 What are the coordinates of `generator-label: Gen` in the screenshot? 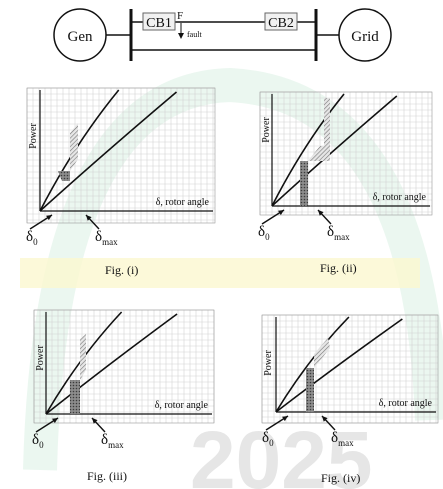 It's located at (80, 37).